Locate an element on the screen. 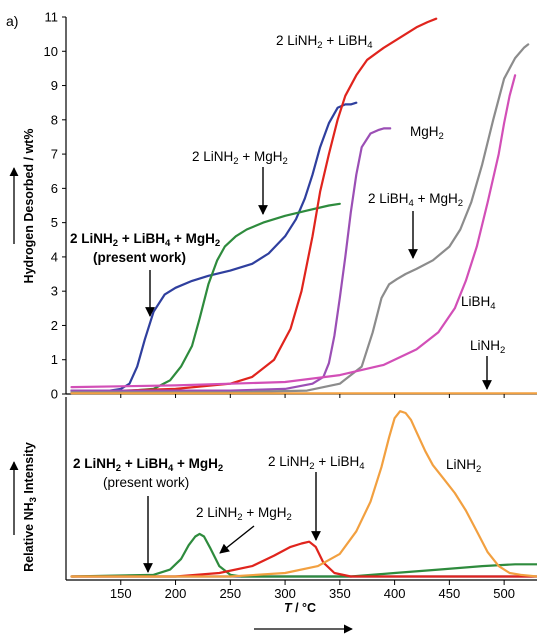 The image size is (537, 636). top-y-axis-label: Hydrogen Desorbed / wt% is located at coordinates (29, 206).